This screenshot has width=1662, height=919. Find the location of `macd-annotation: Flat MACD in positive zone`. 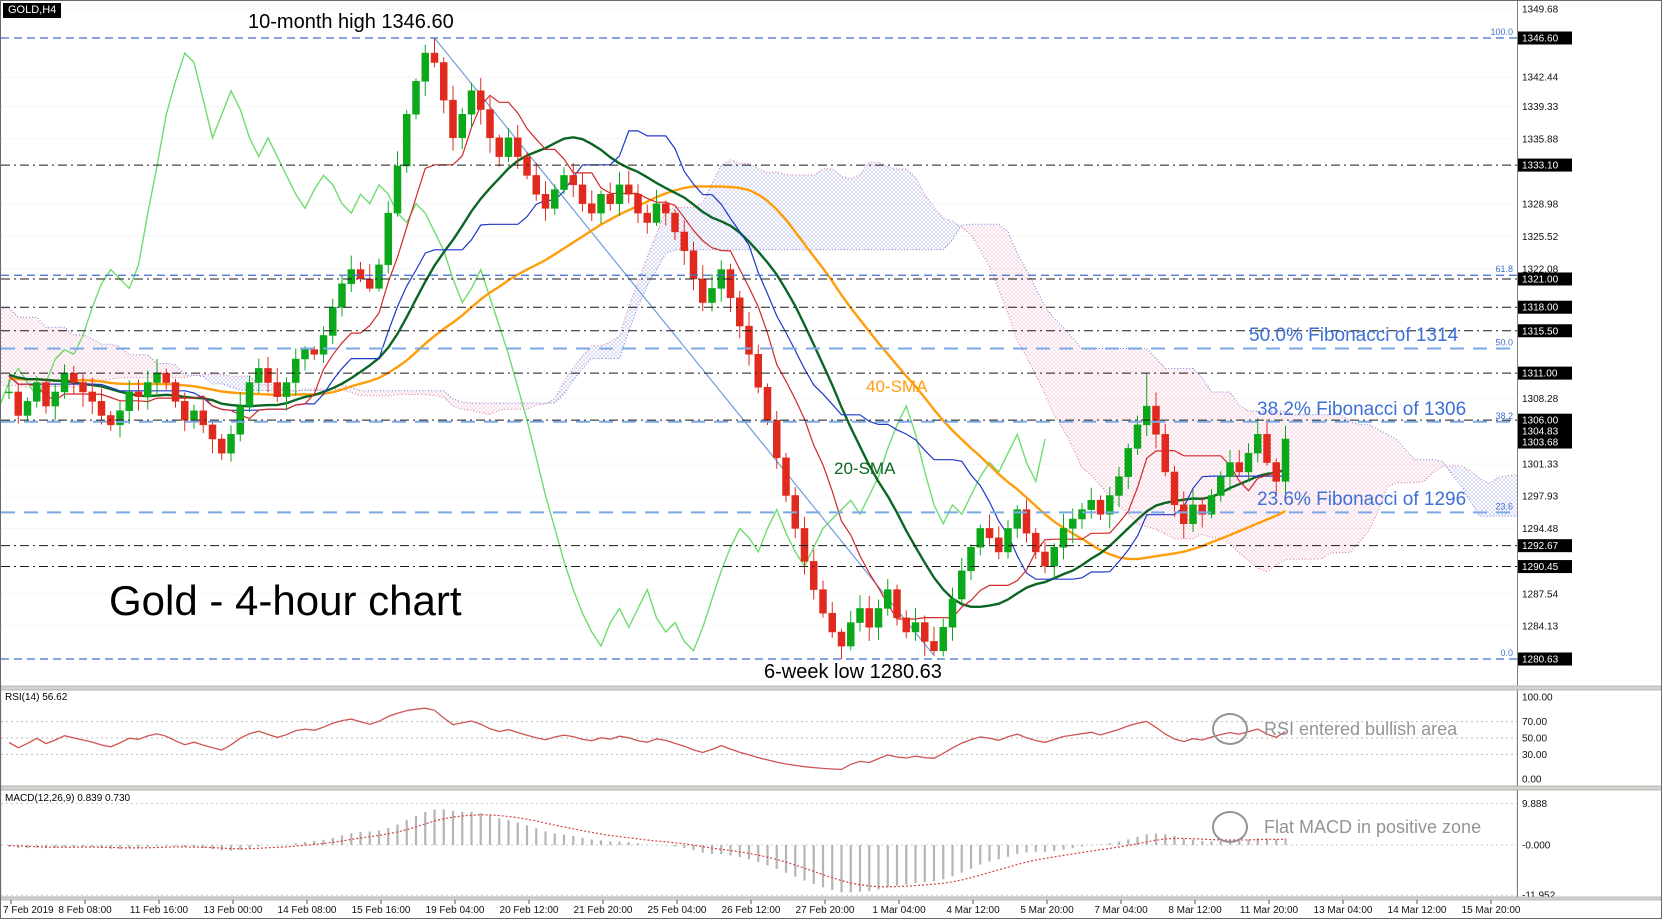

macd-annotation: Flat MACD in positive zone is located at coordinates (1373, 827).